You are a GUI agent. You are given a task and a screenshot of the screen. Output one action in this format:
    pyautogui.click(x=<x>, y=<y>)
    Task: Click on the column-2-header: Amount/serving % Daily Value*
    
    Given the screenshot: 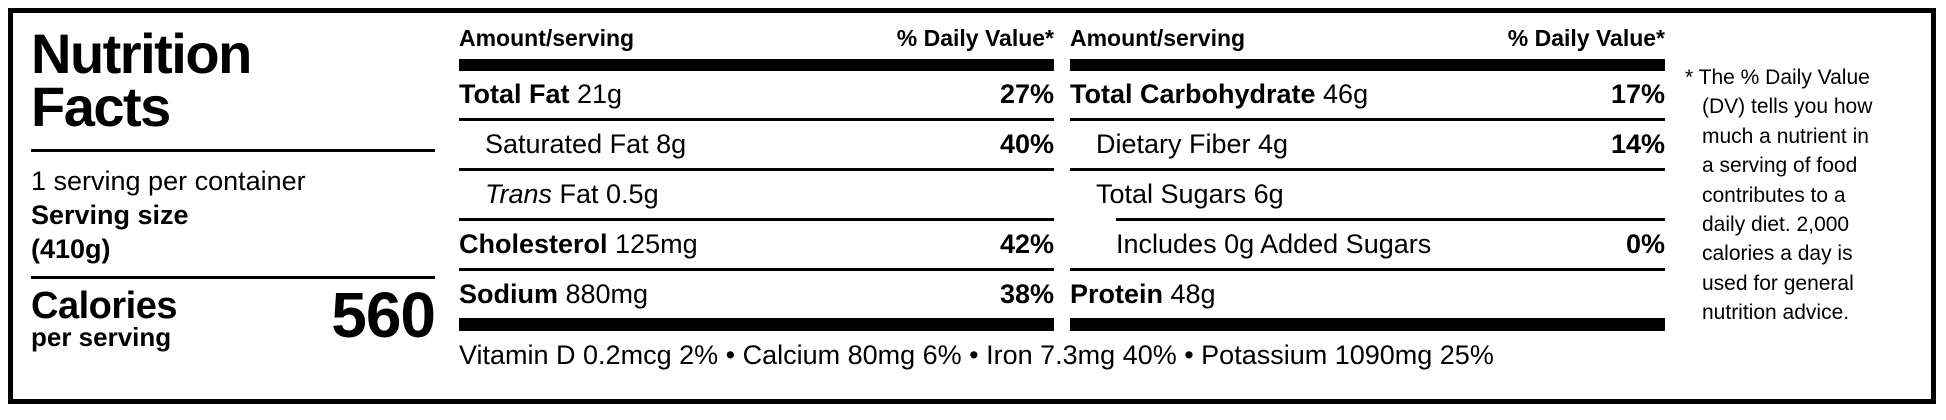 What is the action you would take?
    pyautogui.click(x=1367, y=42)
    